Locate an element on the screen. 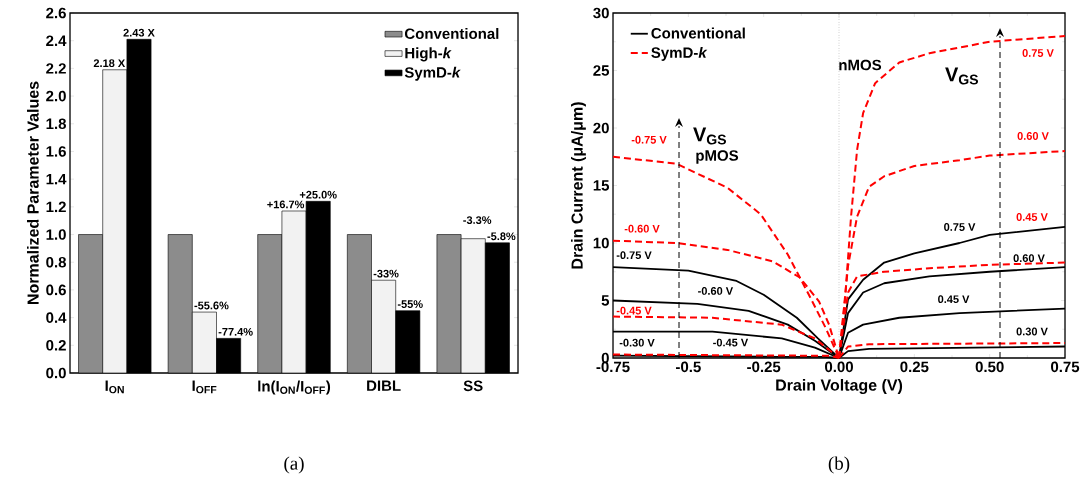  x-tick-label: -0.5 is located at coordinates (688, 367).